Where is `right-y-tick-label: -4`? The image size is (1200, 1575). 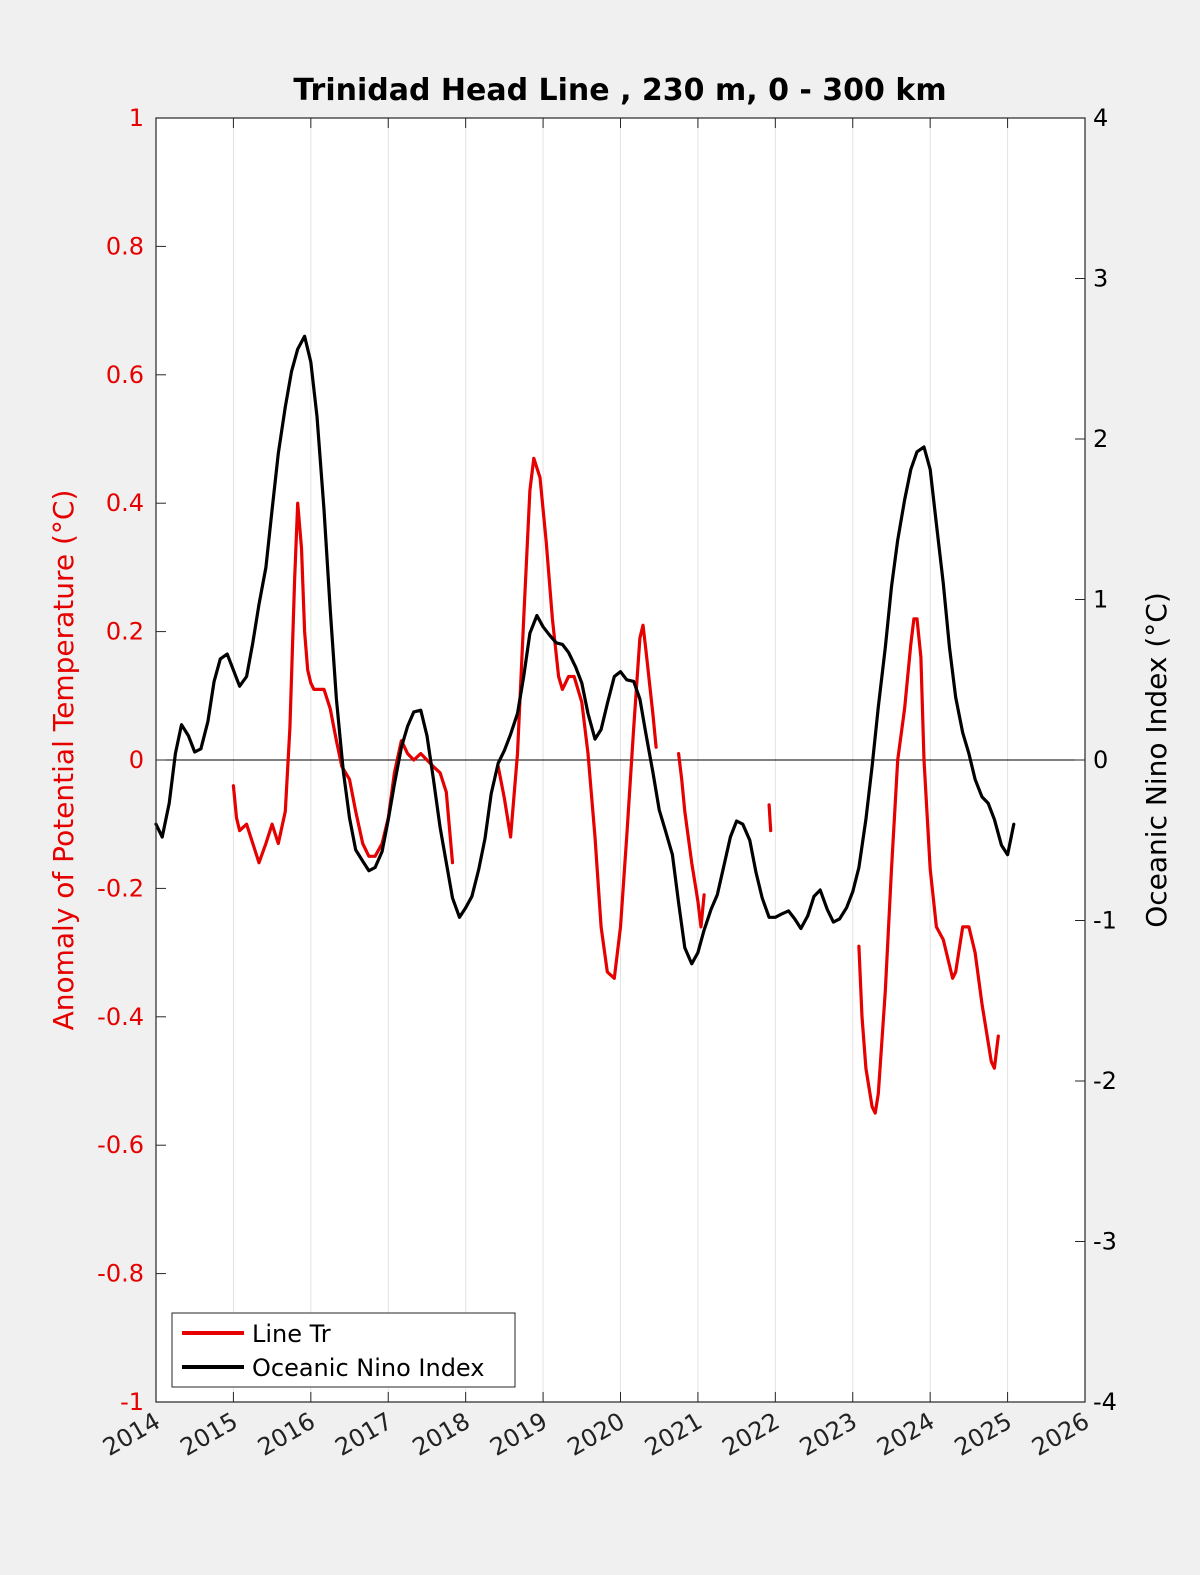
right-y-tick-label: -4 is located at coordinates (1105, 1402).